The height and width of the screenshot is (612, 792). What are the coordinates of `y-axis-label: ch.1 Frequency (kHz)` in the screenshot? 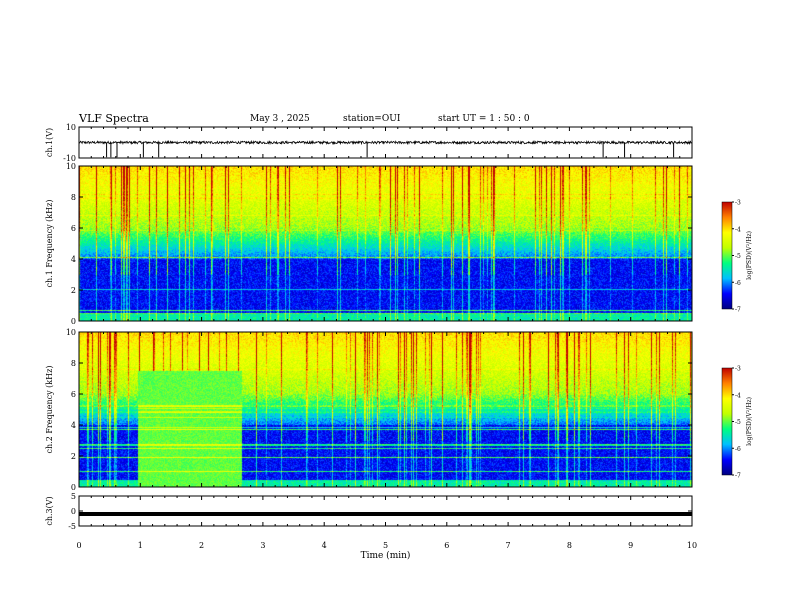 It's located at (49, 244).